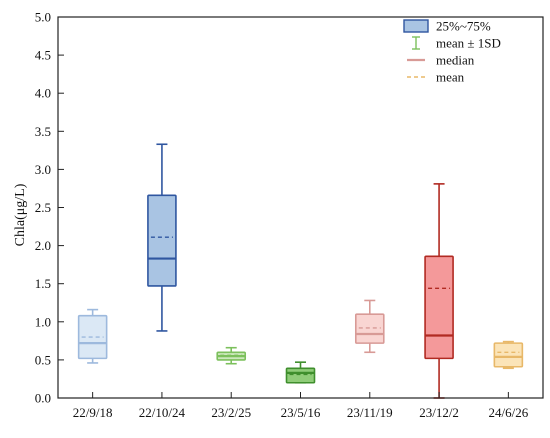 This screenshot has height=438, width=550. Describe the element at coordinates (43, 321) in the screenshot. I see `y-tick-label: 1.0` at that location.